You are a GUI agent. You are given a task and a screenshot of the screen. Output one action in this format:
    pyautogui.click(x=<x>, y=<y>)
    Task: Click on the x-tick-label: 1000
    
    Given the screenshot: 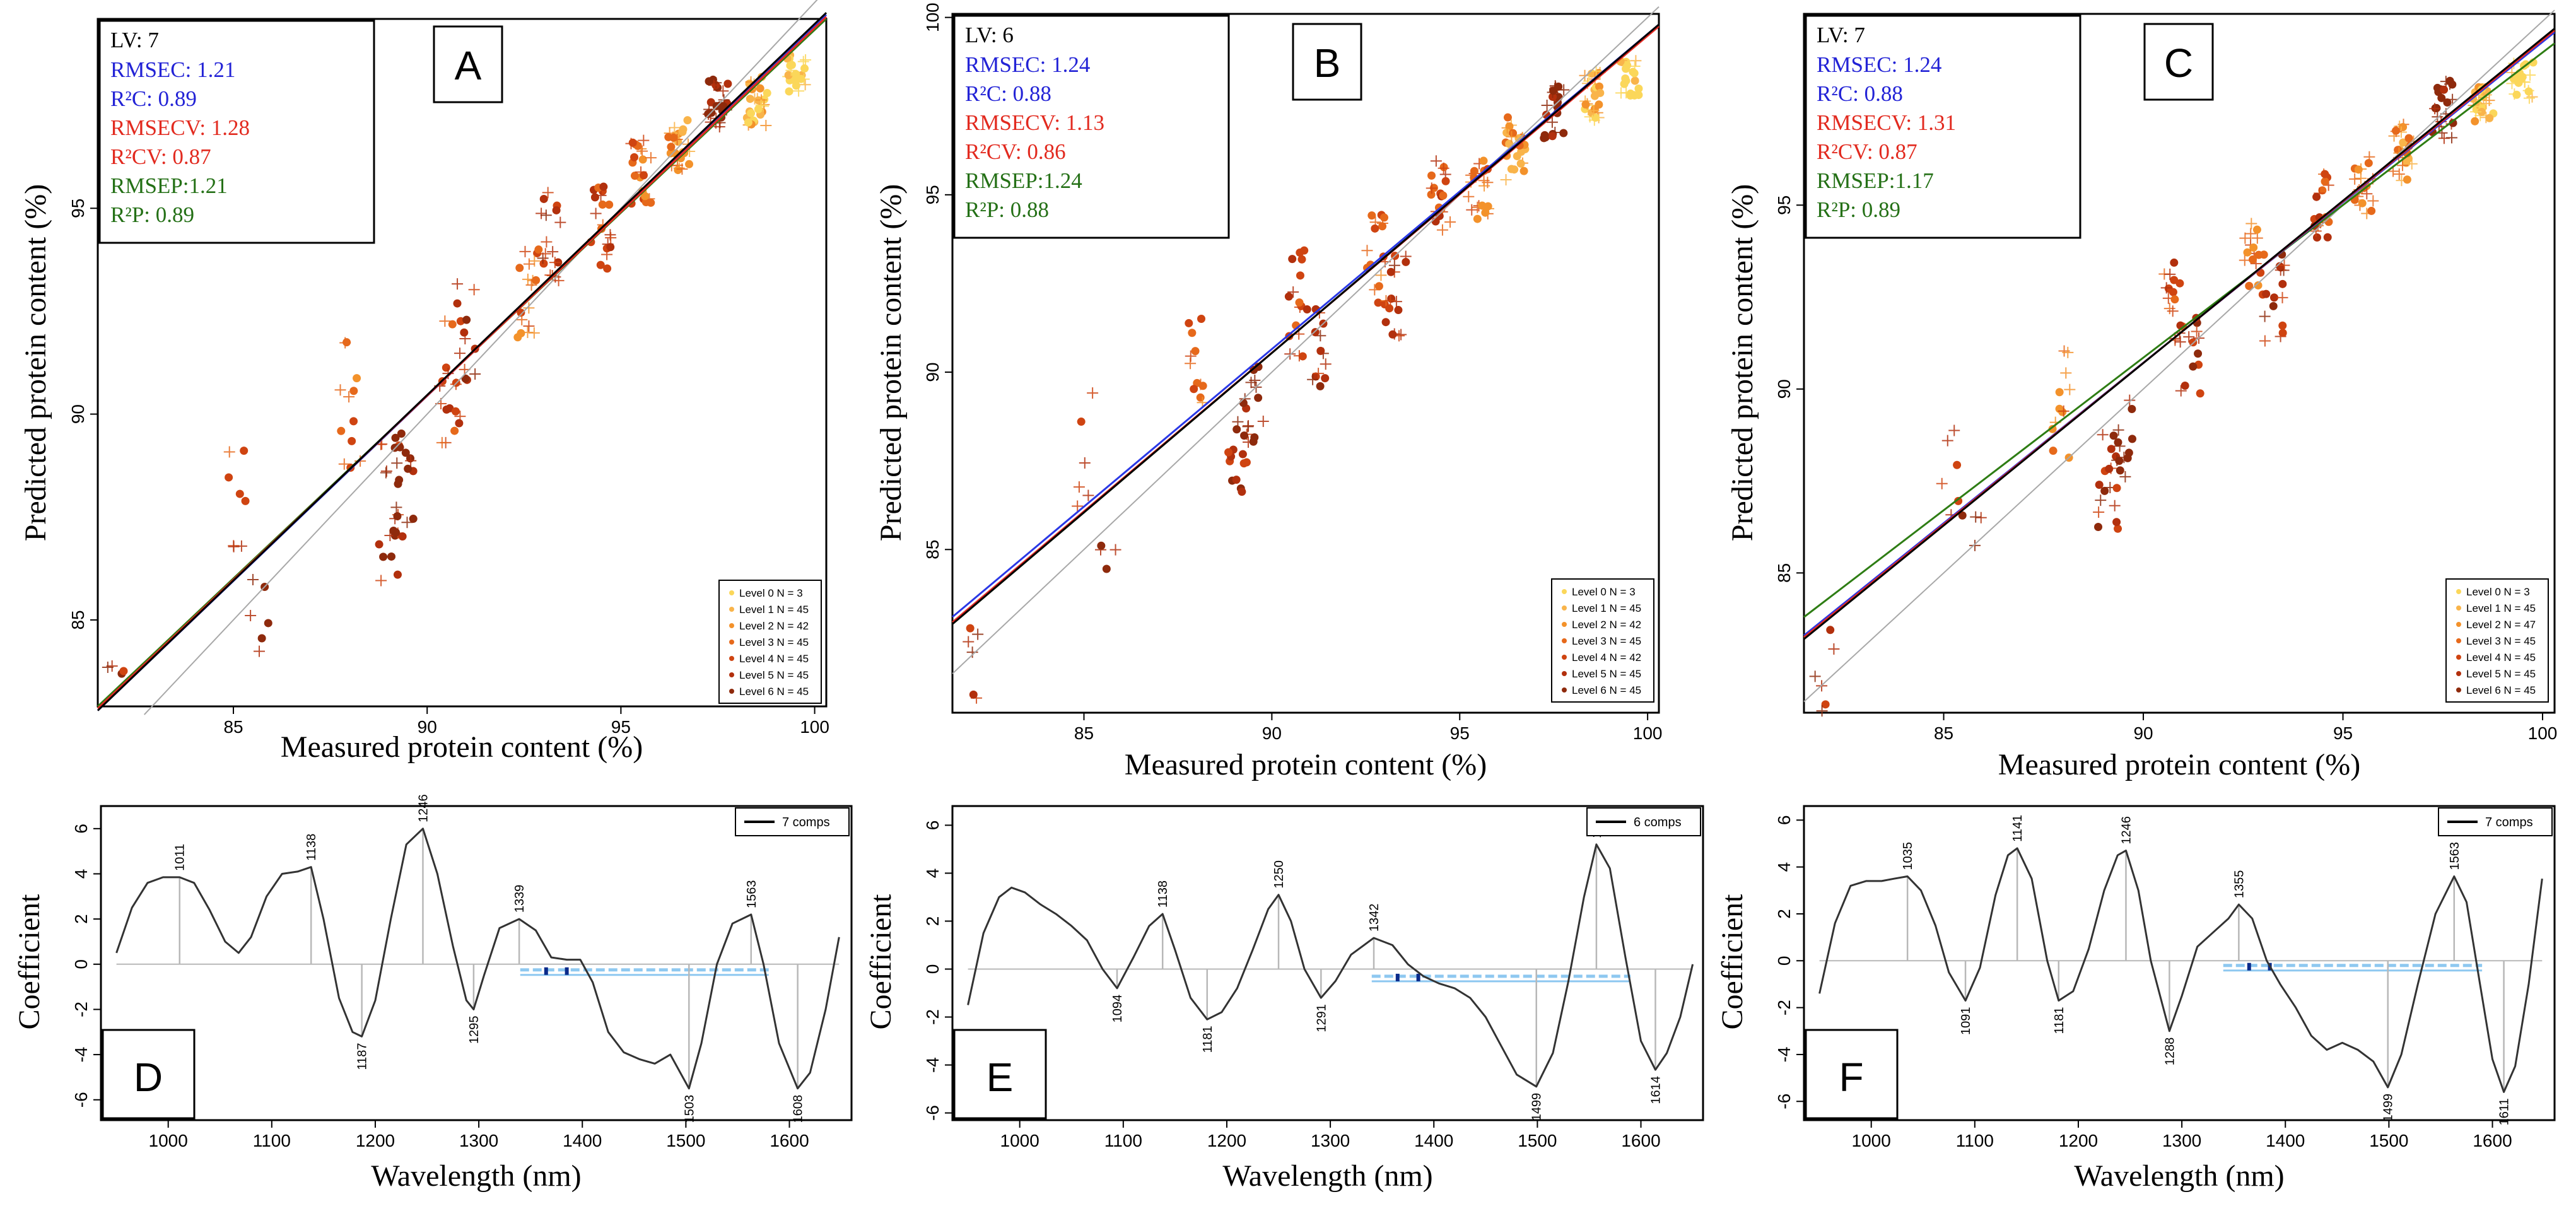 What is the action you would take?
    pyautogui.click(x=168, y=1140)
    